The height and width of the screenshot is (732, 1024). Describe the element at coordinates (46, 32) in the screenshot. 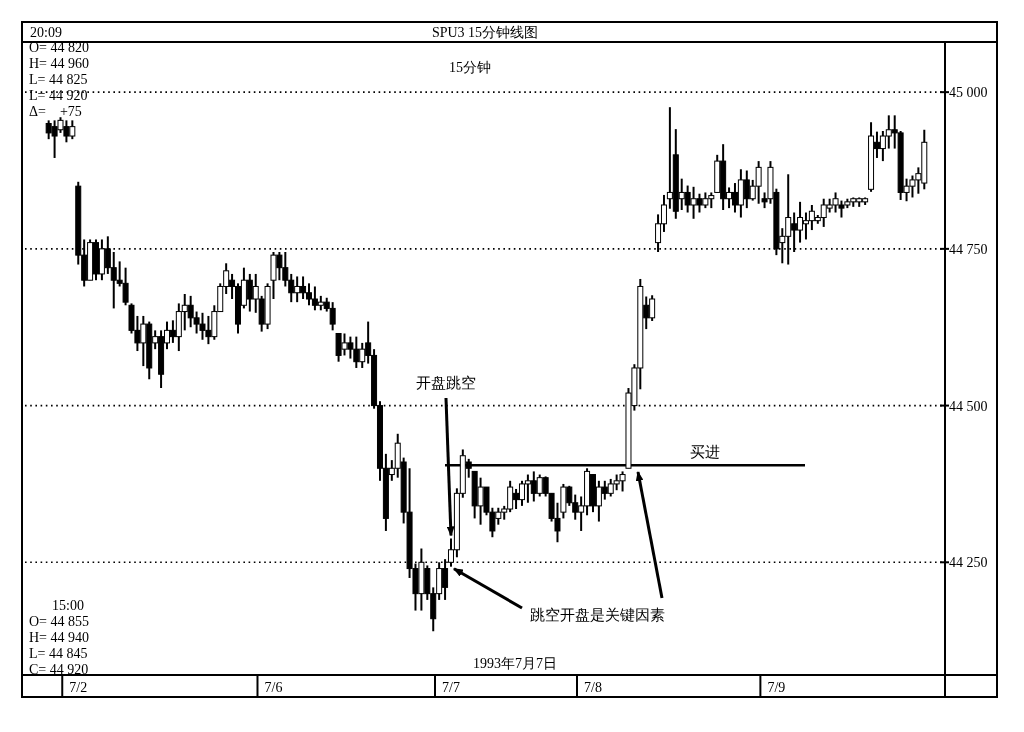

I see `text: 20:09` at that location.